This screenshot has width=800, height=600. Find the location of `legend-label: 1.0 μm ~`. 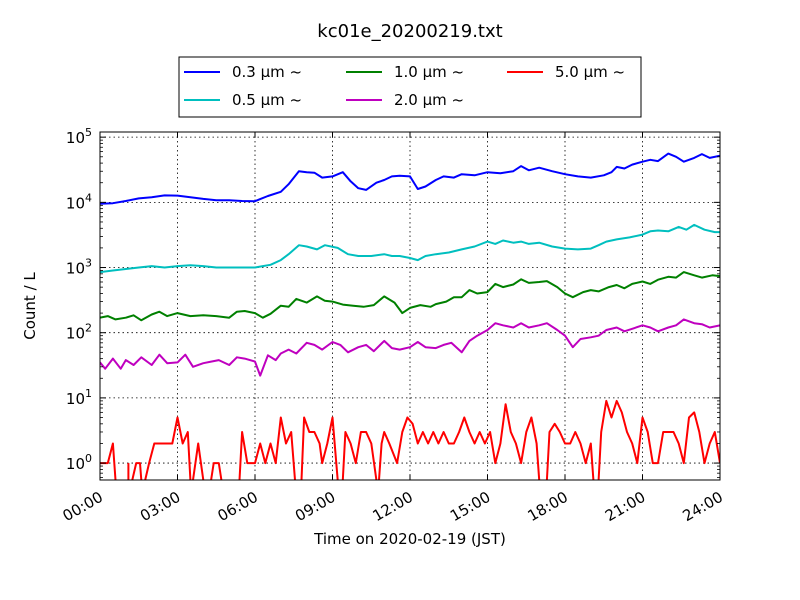

legend-label: 1.0 μm ~ is located at coordinates (429, 72).